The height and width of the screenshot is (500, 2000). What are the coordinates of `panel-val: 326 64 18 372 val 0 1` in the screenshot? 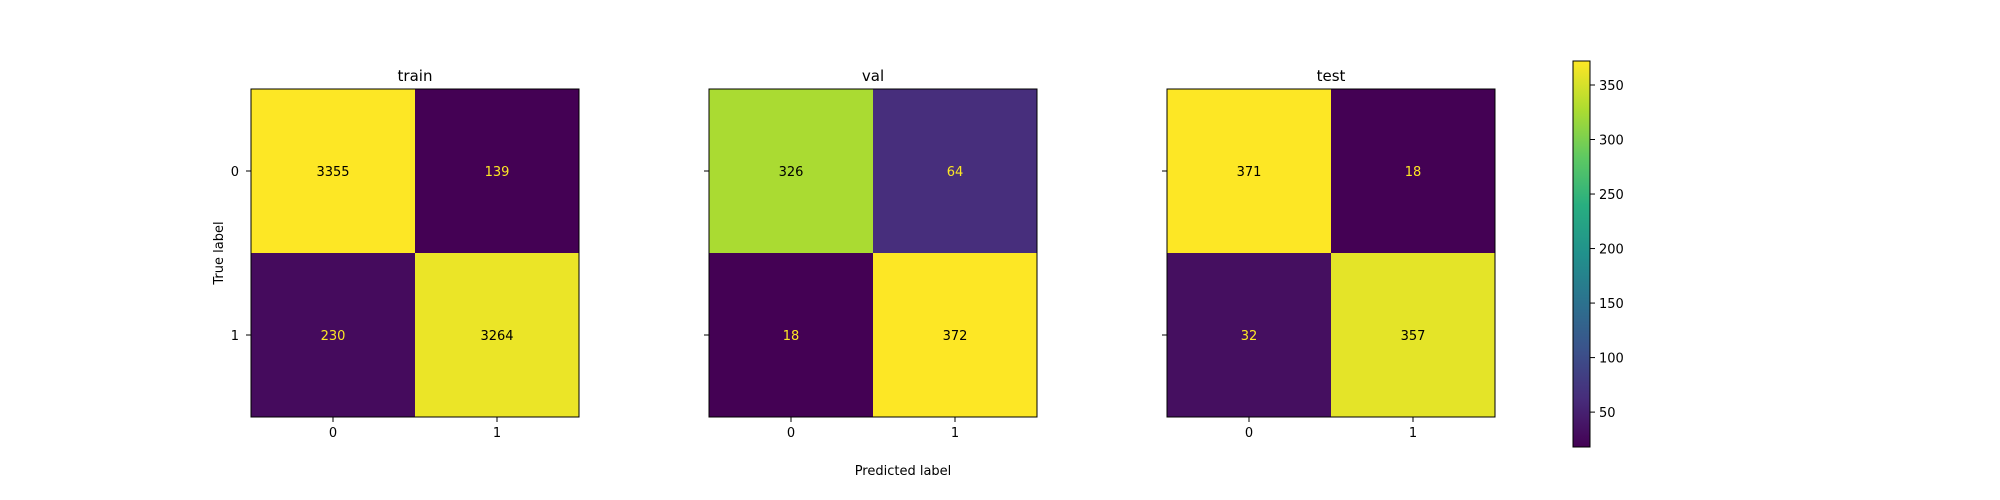 It's located at (871, 254).